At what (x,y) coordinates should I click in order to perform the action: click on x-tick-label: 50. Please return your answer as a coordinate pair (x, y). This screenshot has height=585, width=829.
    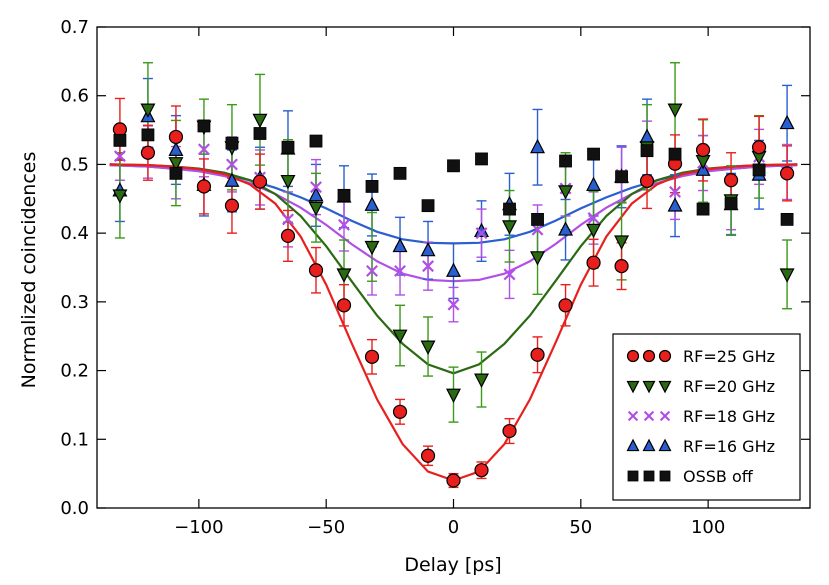
    Looking at the image, I should click on (580, 527).